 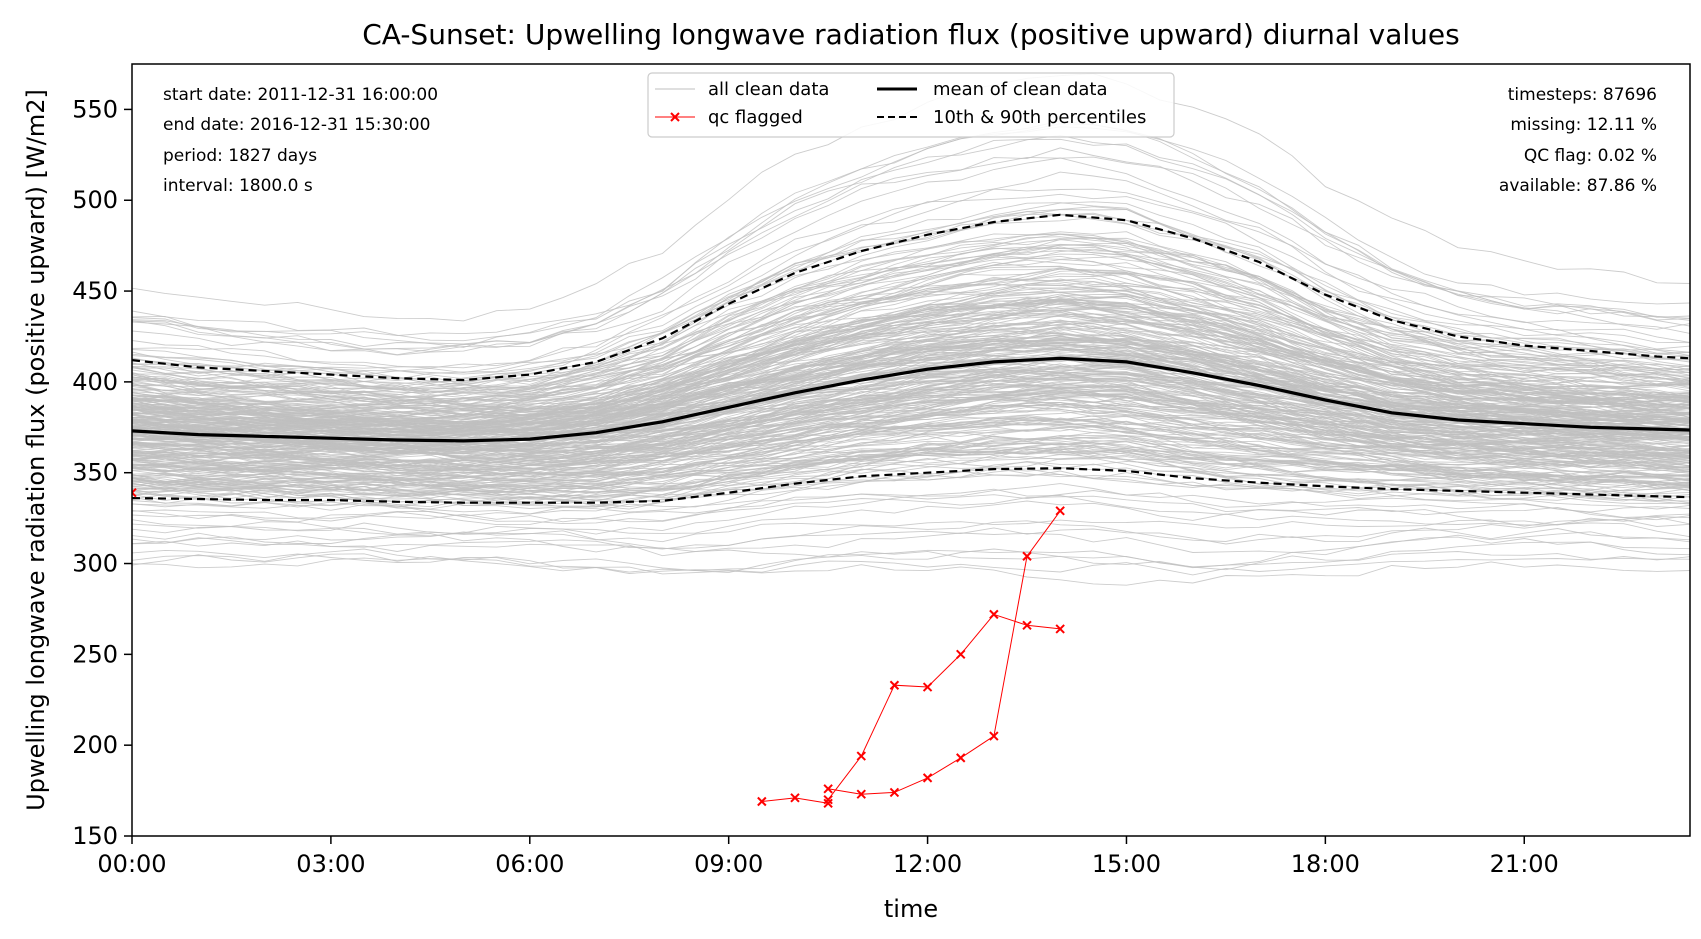 What do you see at coordinates (1578, 186) in the screenshot?
I see `info-available: available: 87.86 %` at bounding box center [1578, 186].